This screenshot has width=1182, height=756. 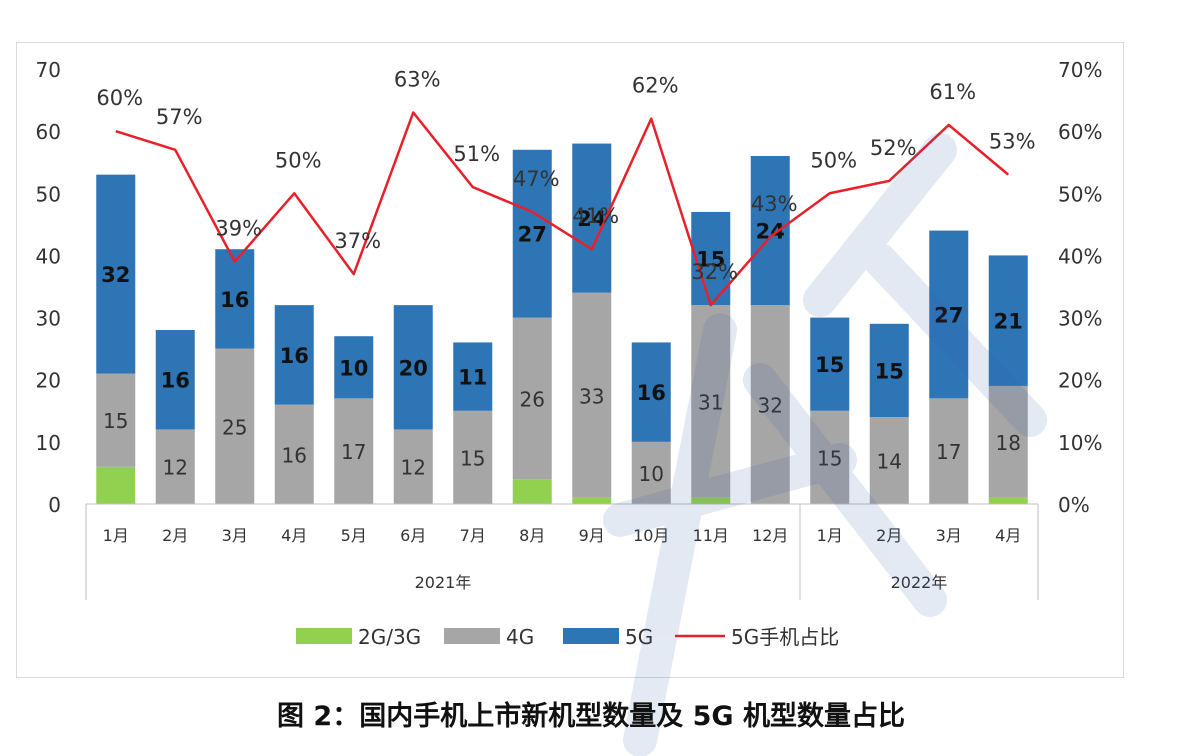 I want to click on x-tick-label: 6月, so click(x=413, y=535).